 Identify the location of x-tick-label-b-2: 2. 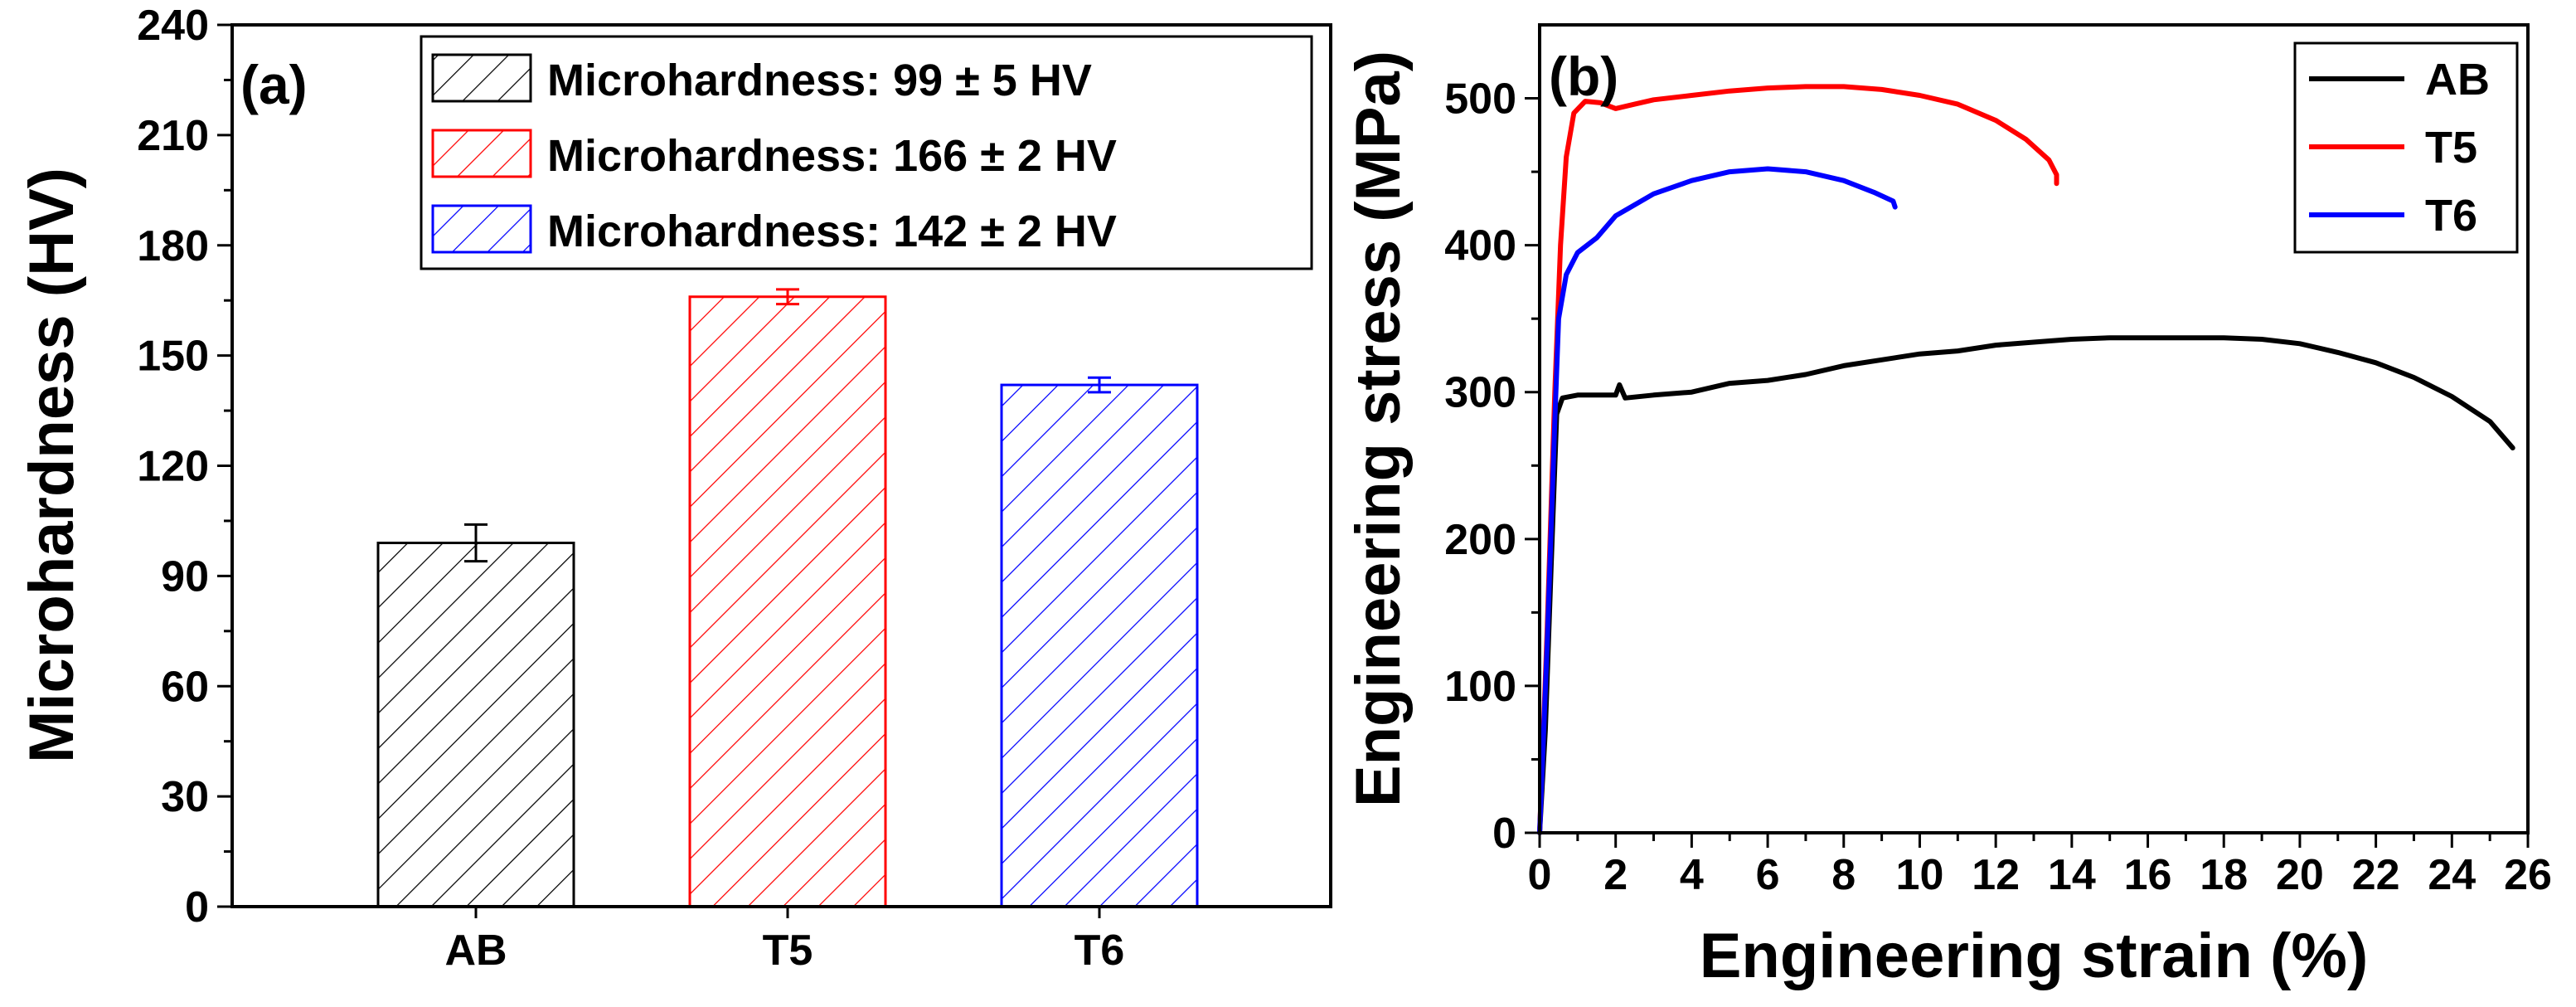
(1615, 875).